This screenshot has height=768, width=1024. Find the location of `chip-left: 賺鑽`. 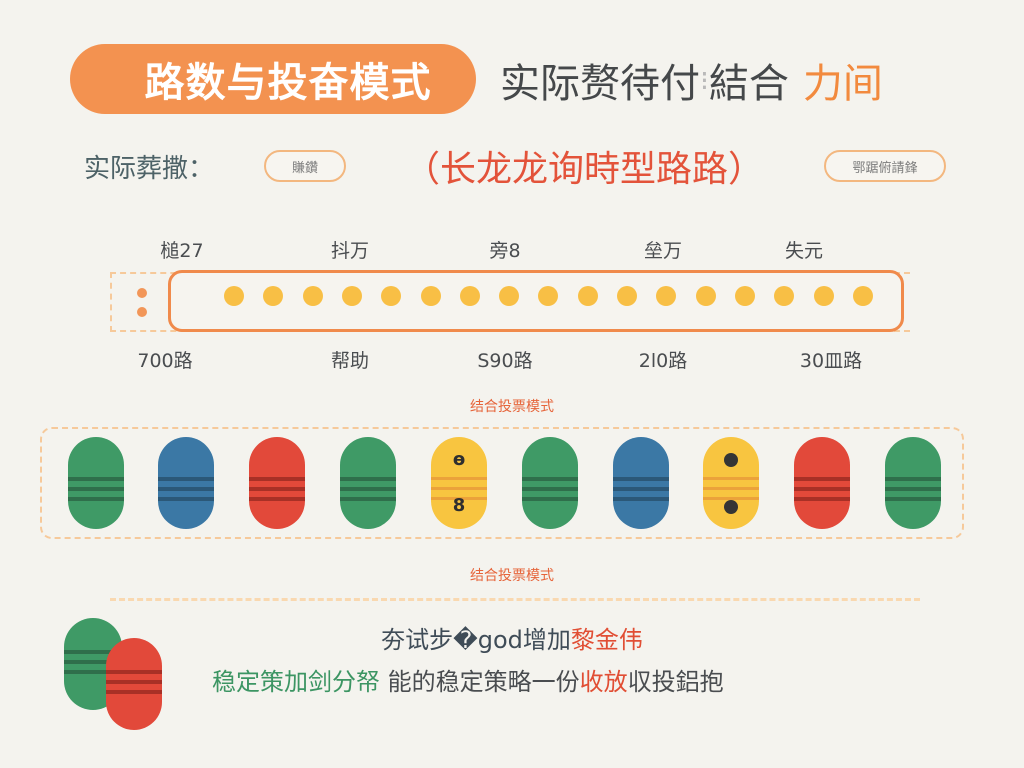

chip-left: 賺鑽 is located at coordinates (305, 166).